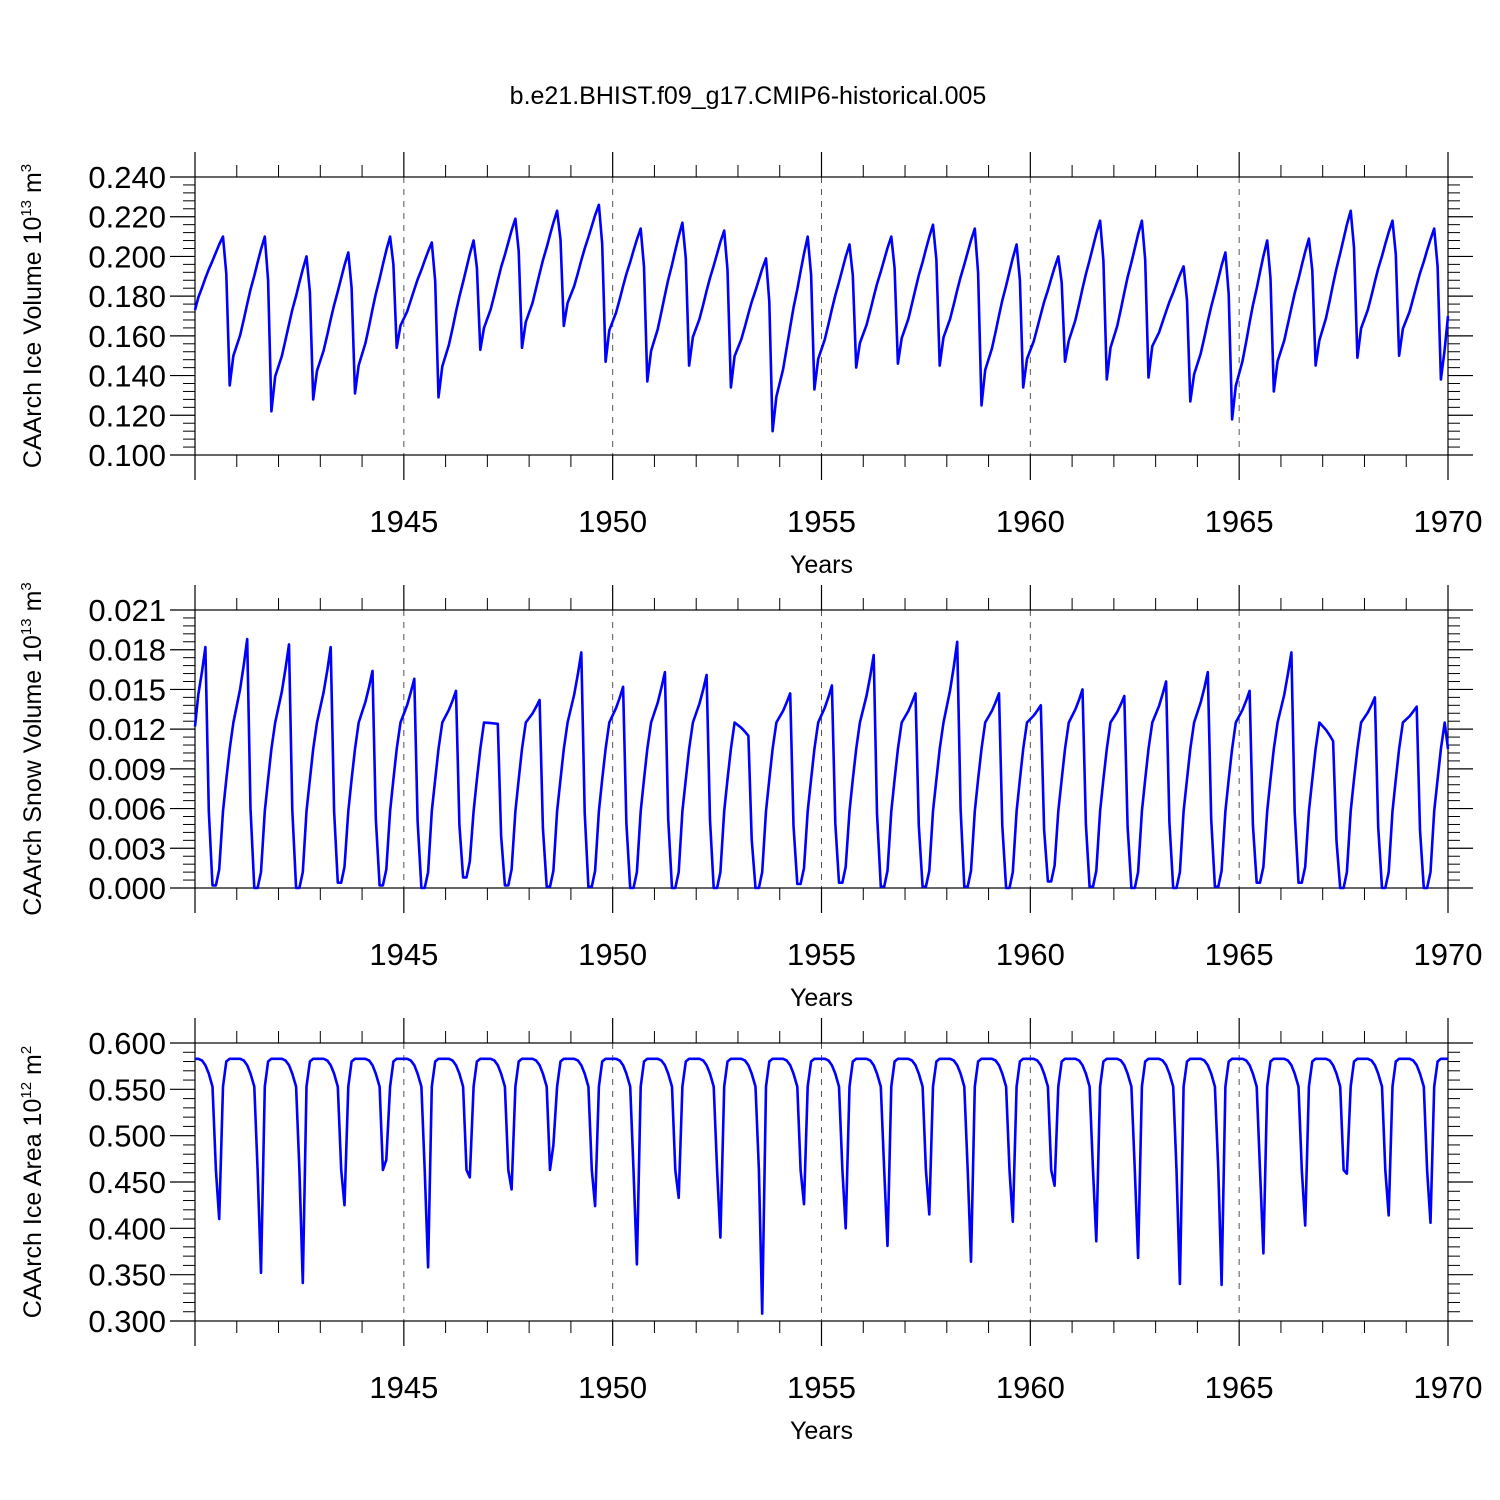  What do you see at coordinates (127, 217) in the screenshot?
I see `y-tick-label: 0.220` at bounding box center [127, 217].